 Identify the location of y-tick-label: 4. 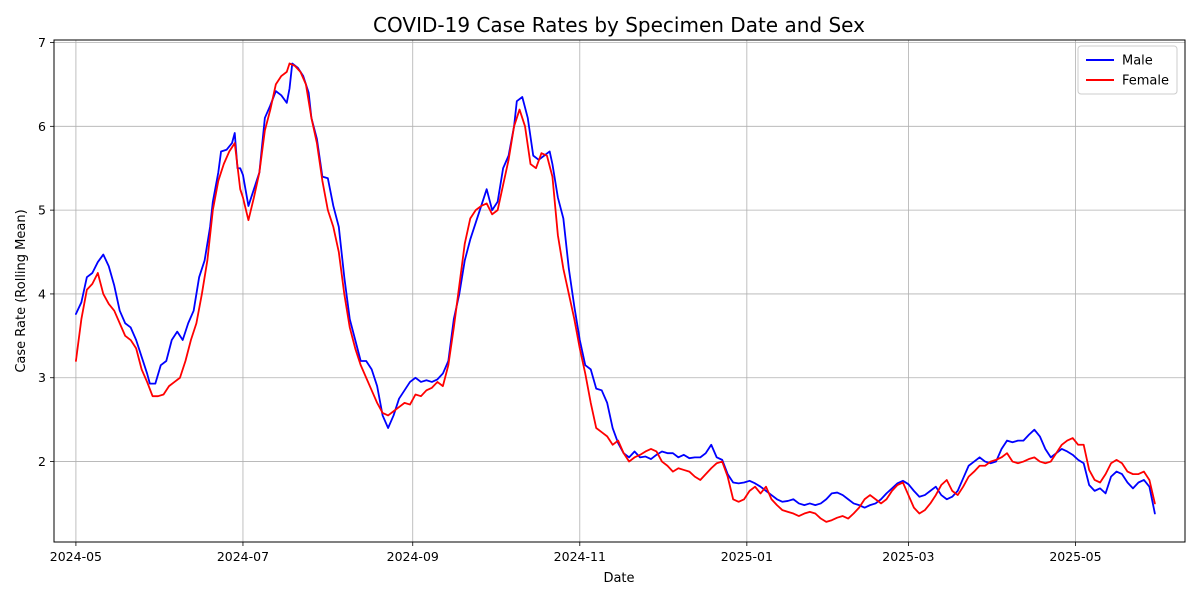
(42, 293).